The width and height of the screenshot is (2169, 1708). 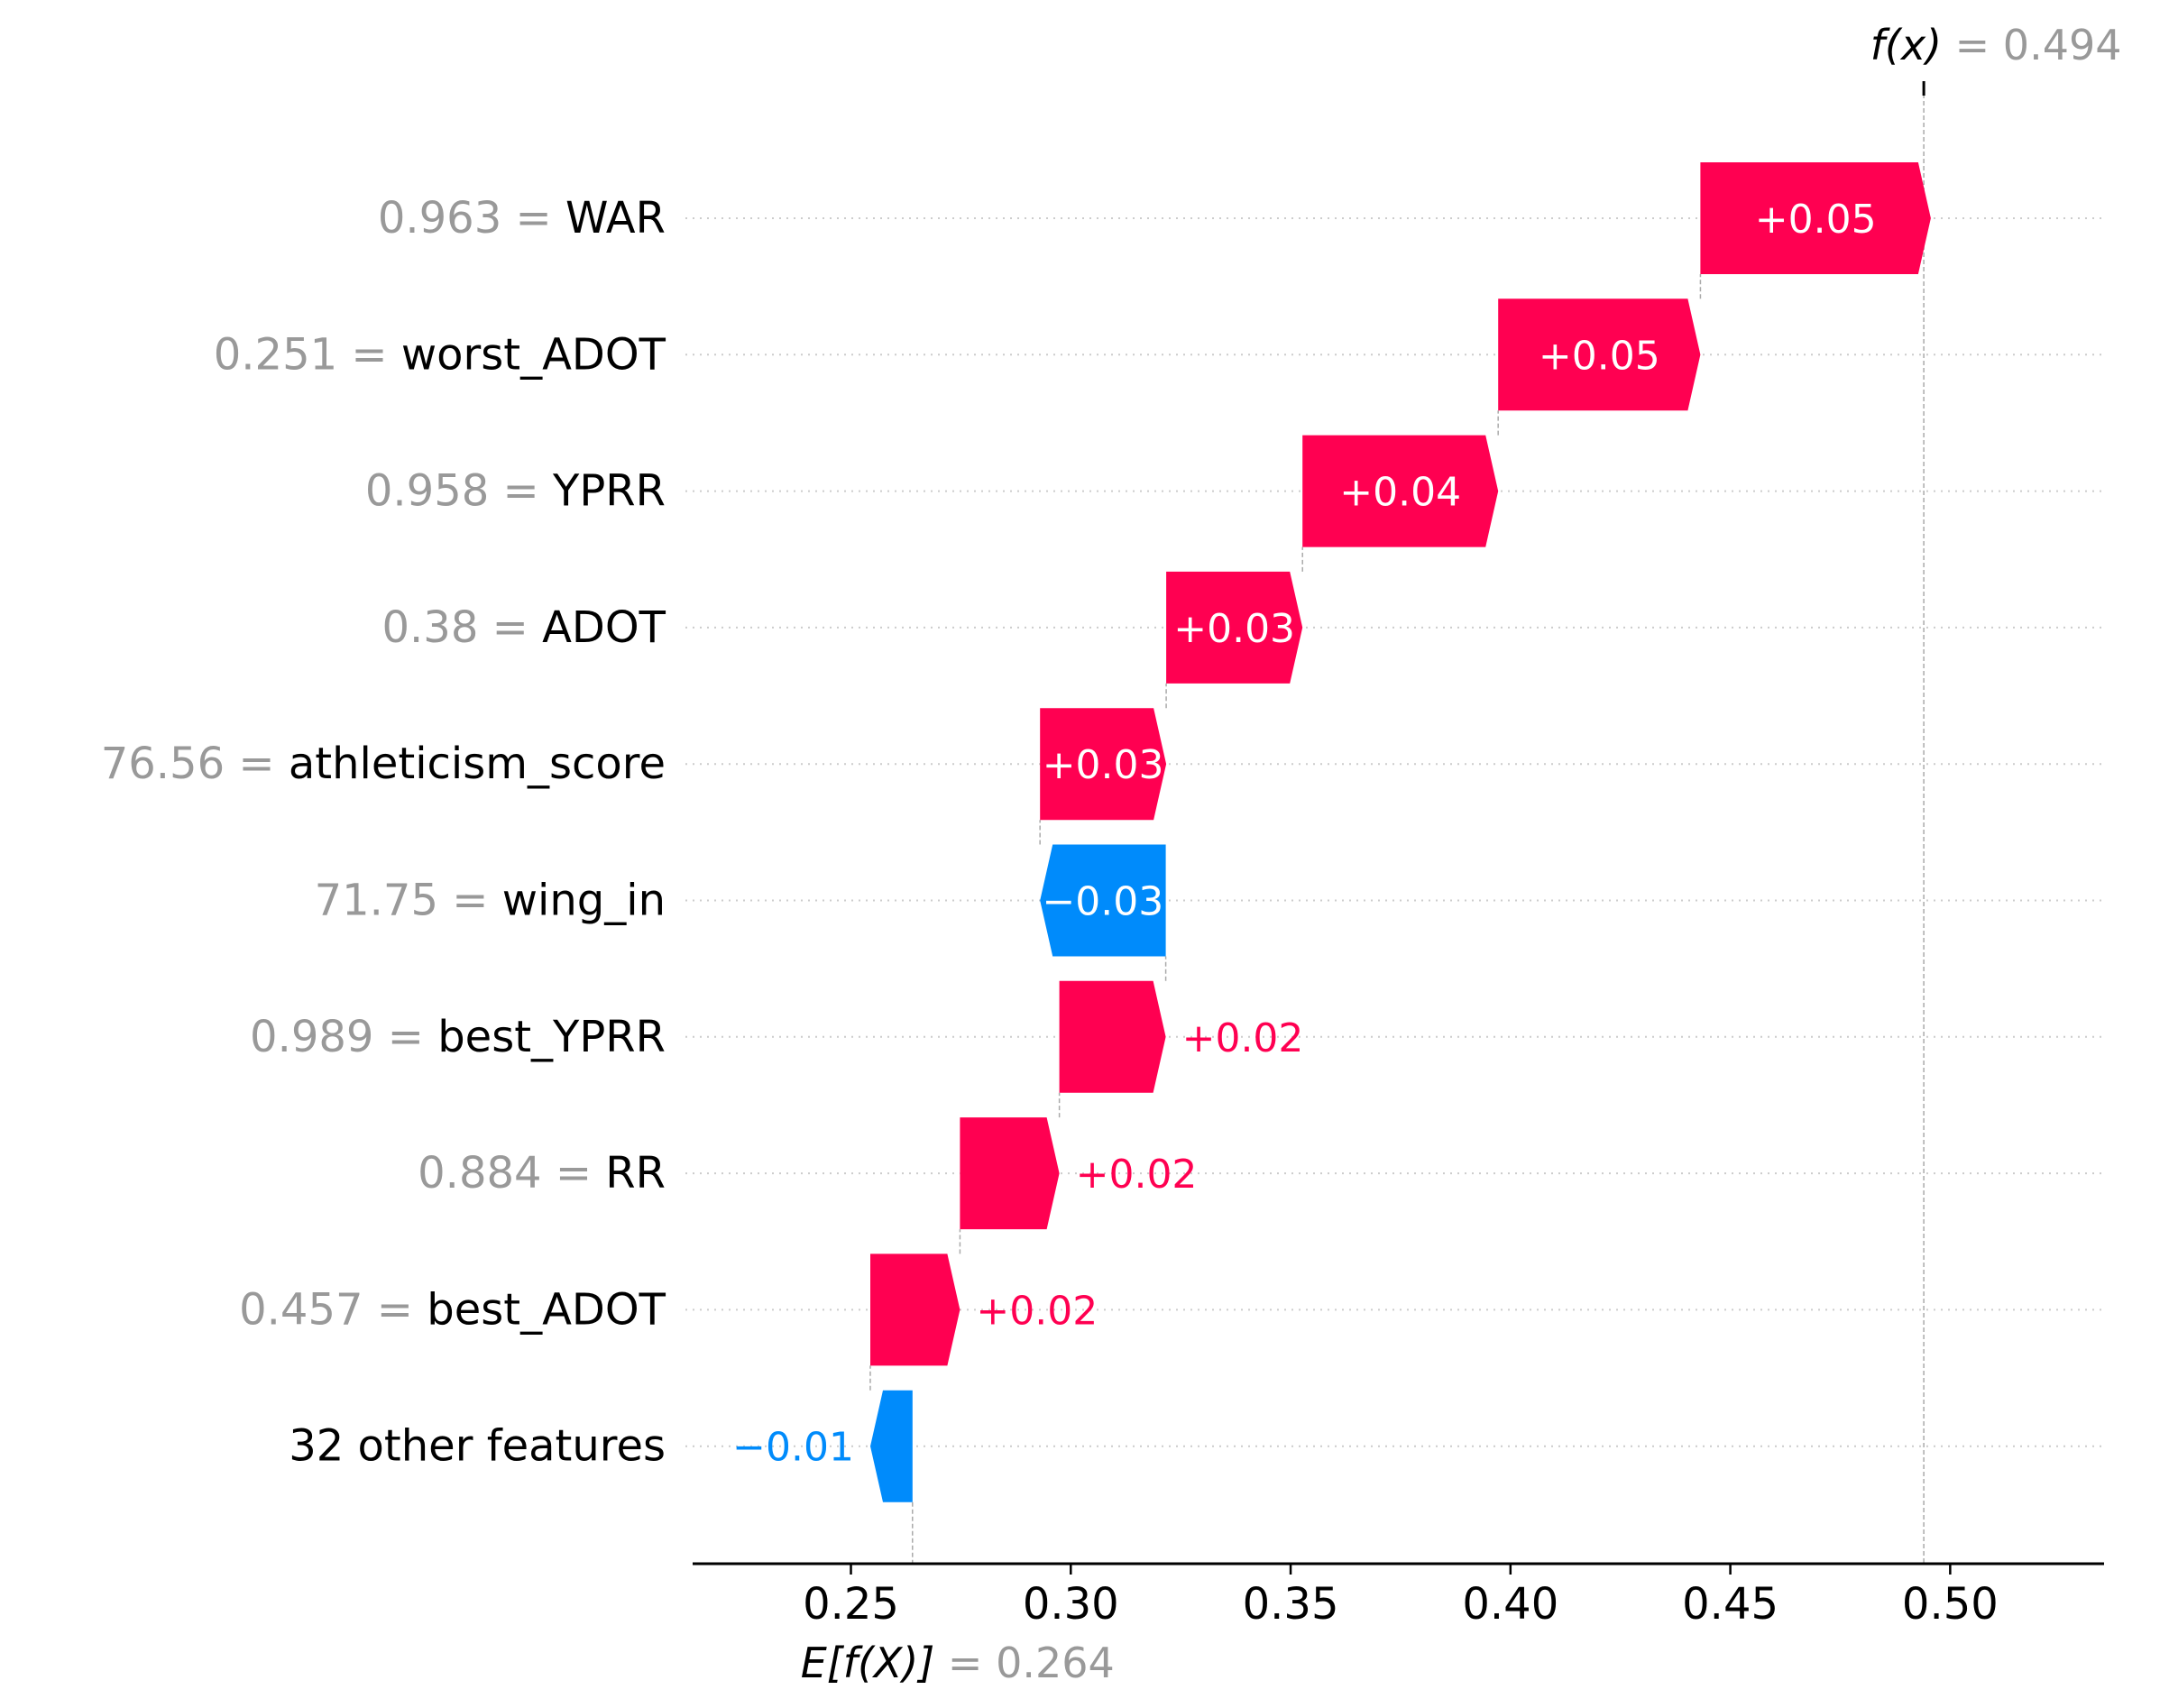 What do you see at coordinates (311, 1037) in the screenshot?
I see `feature-value: 0.989` at bounding box center [311, 1037].